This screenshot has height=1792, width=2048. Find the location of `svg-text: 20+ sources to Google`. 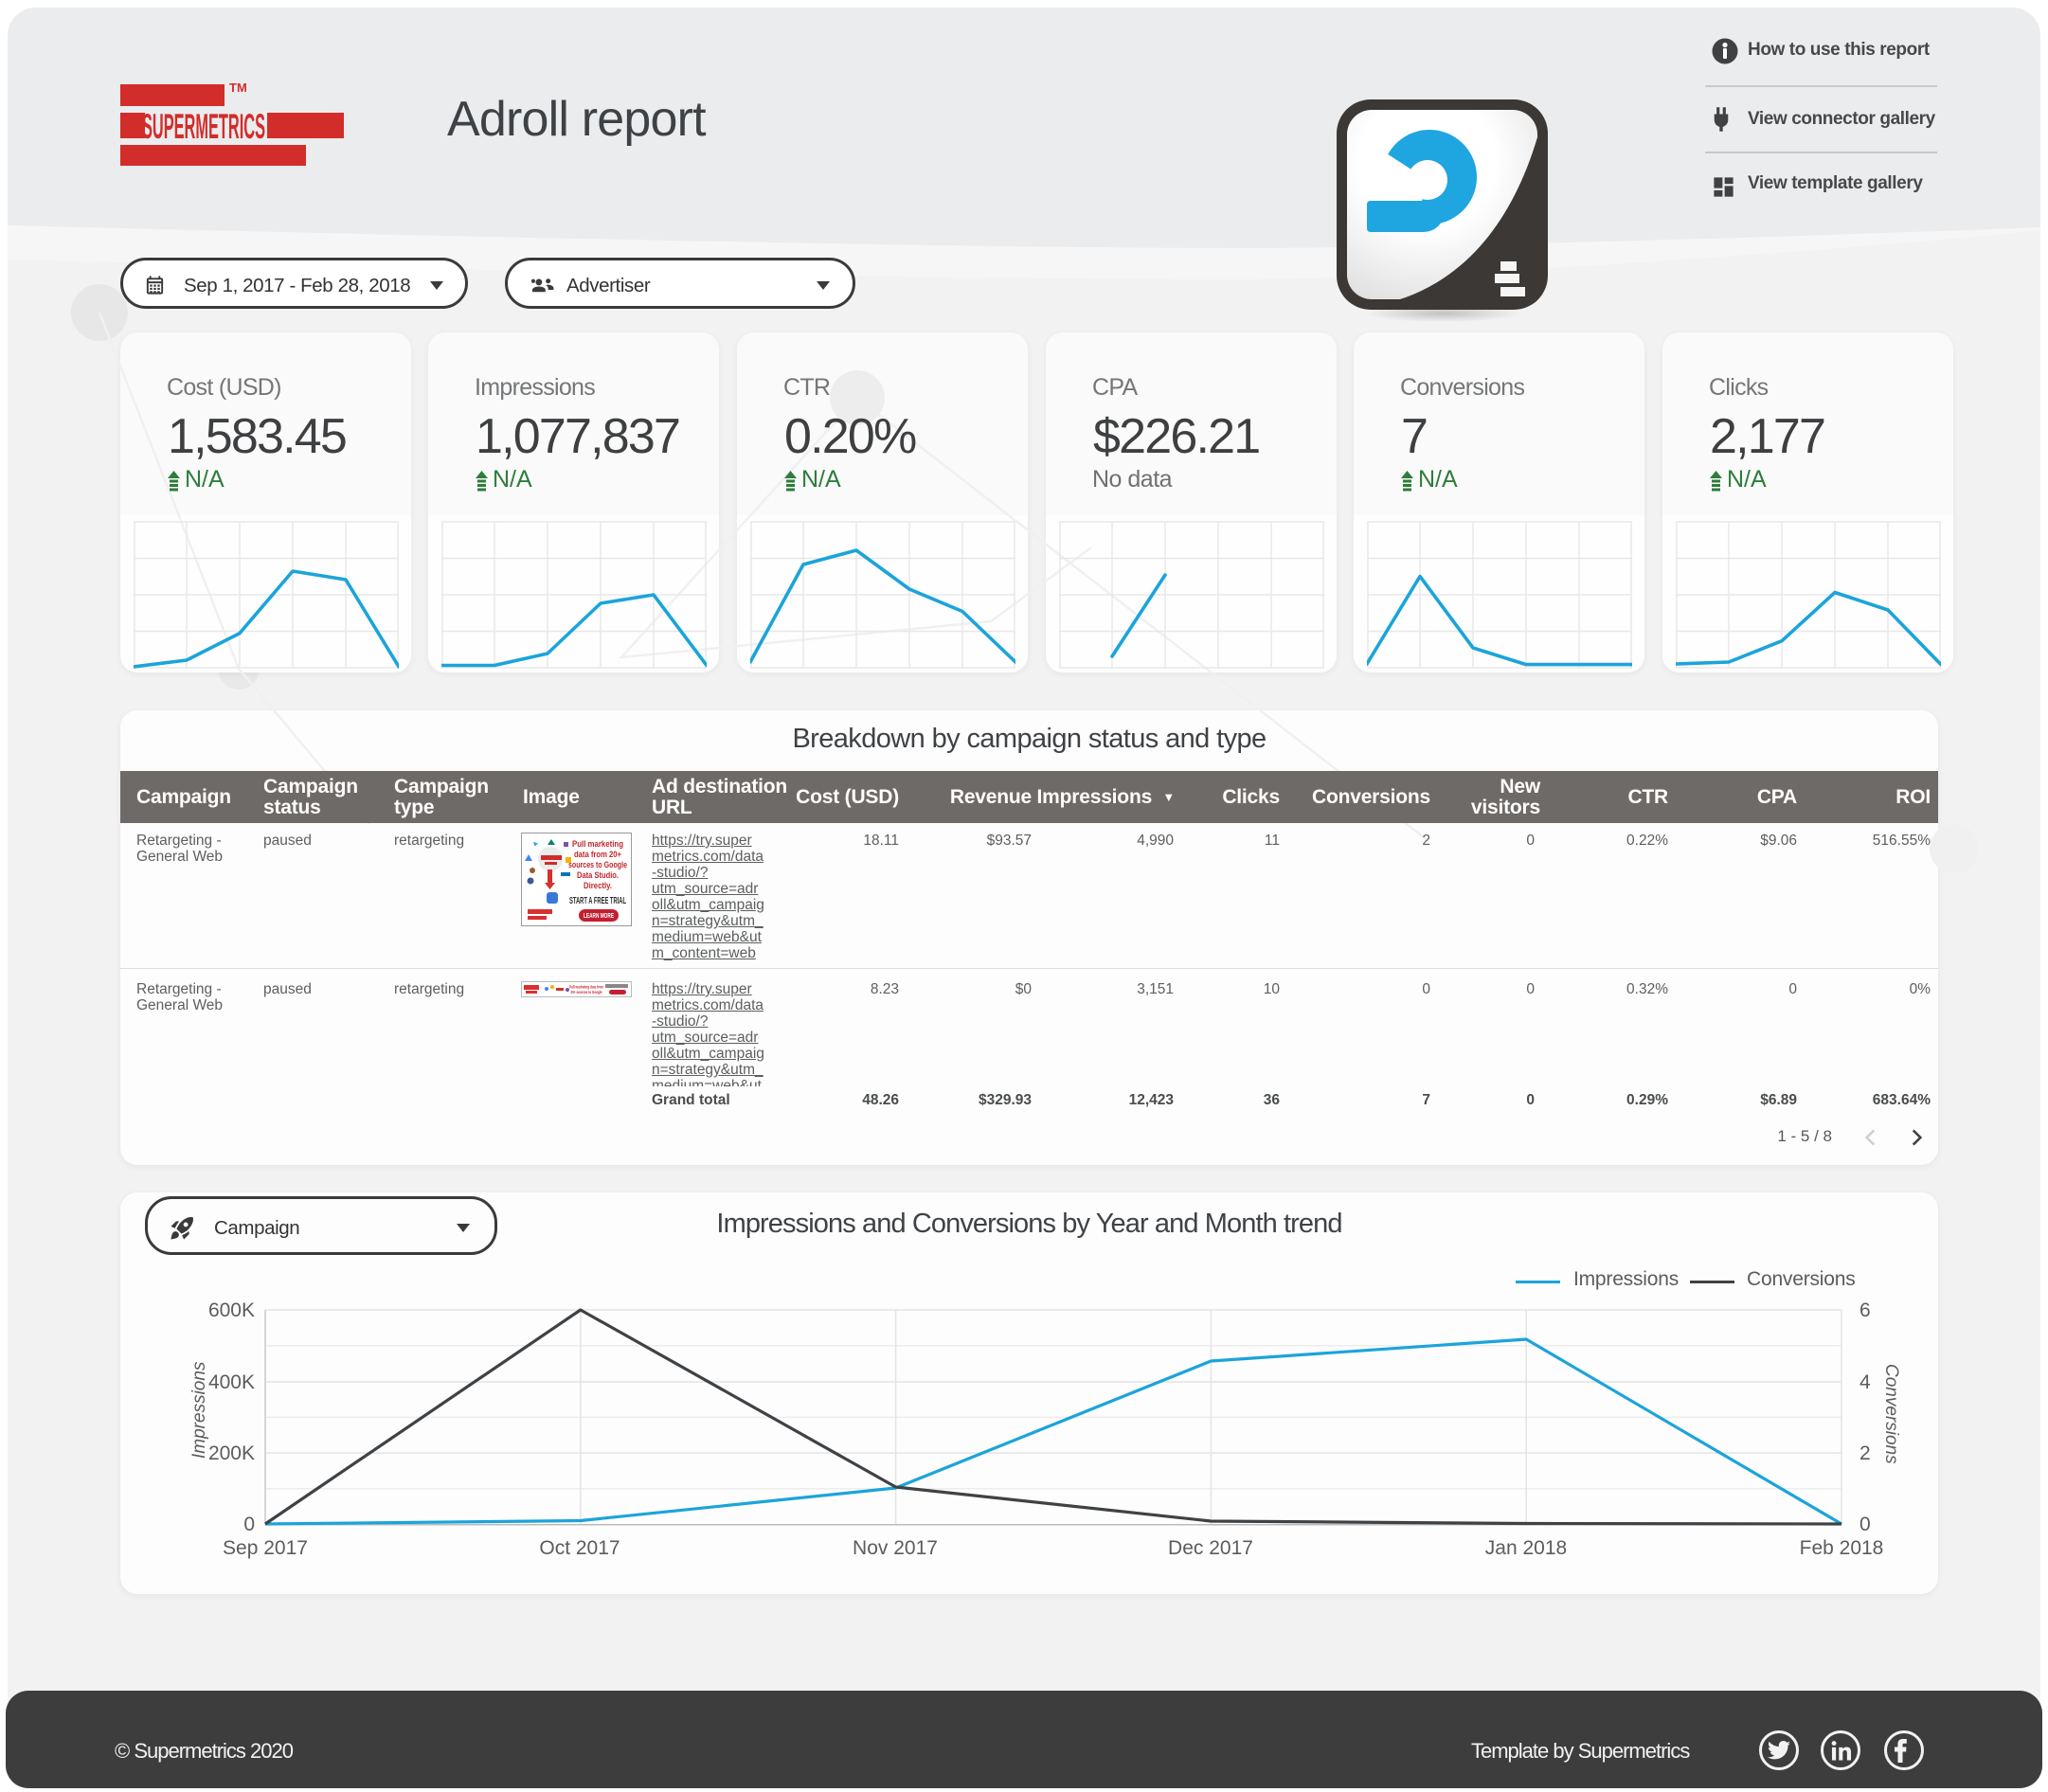

svg-text: 20+ sources to Google is located at coordinates (586, 992).